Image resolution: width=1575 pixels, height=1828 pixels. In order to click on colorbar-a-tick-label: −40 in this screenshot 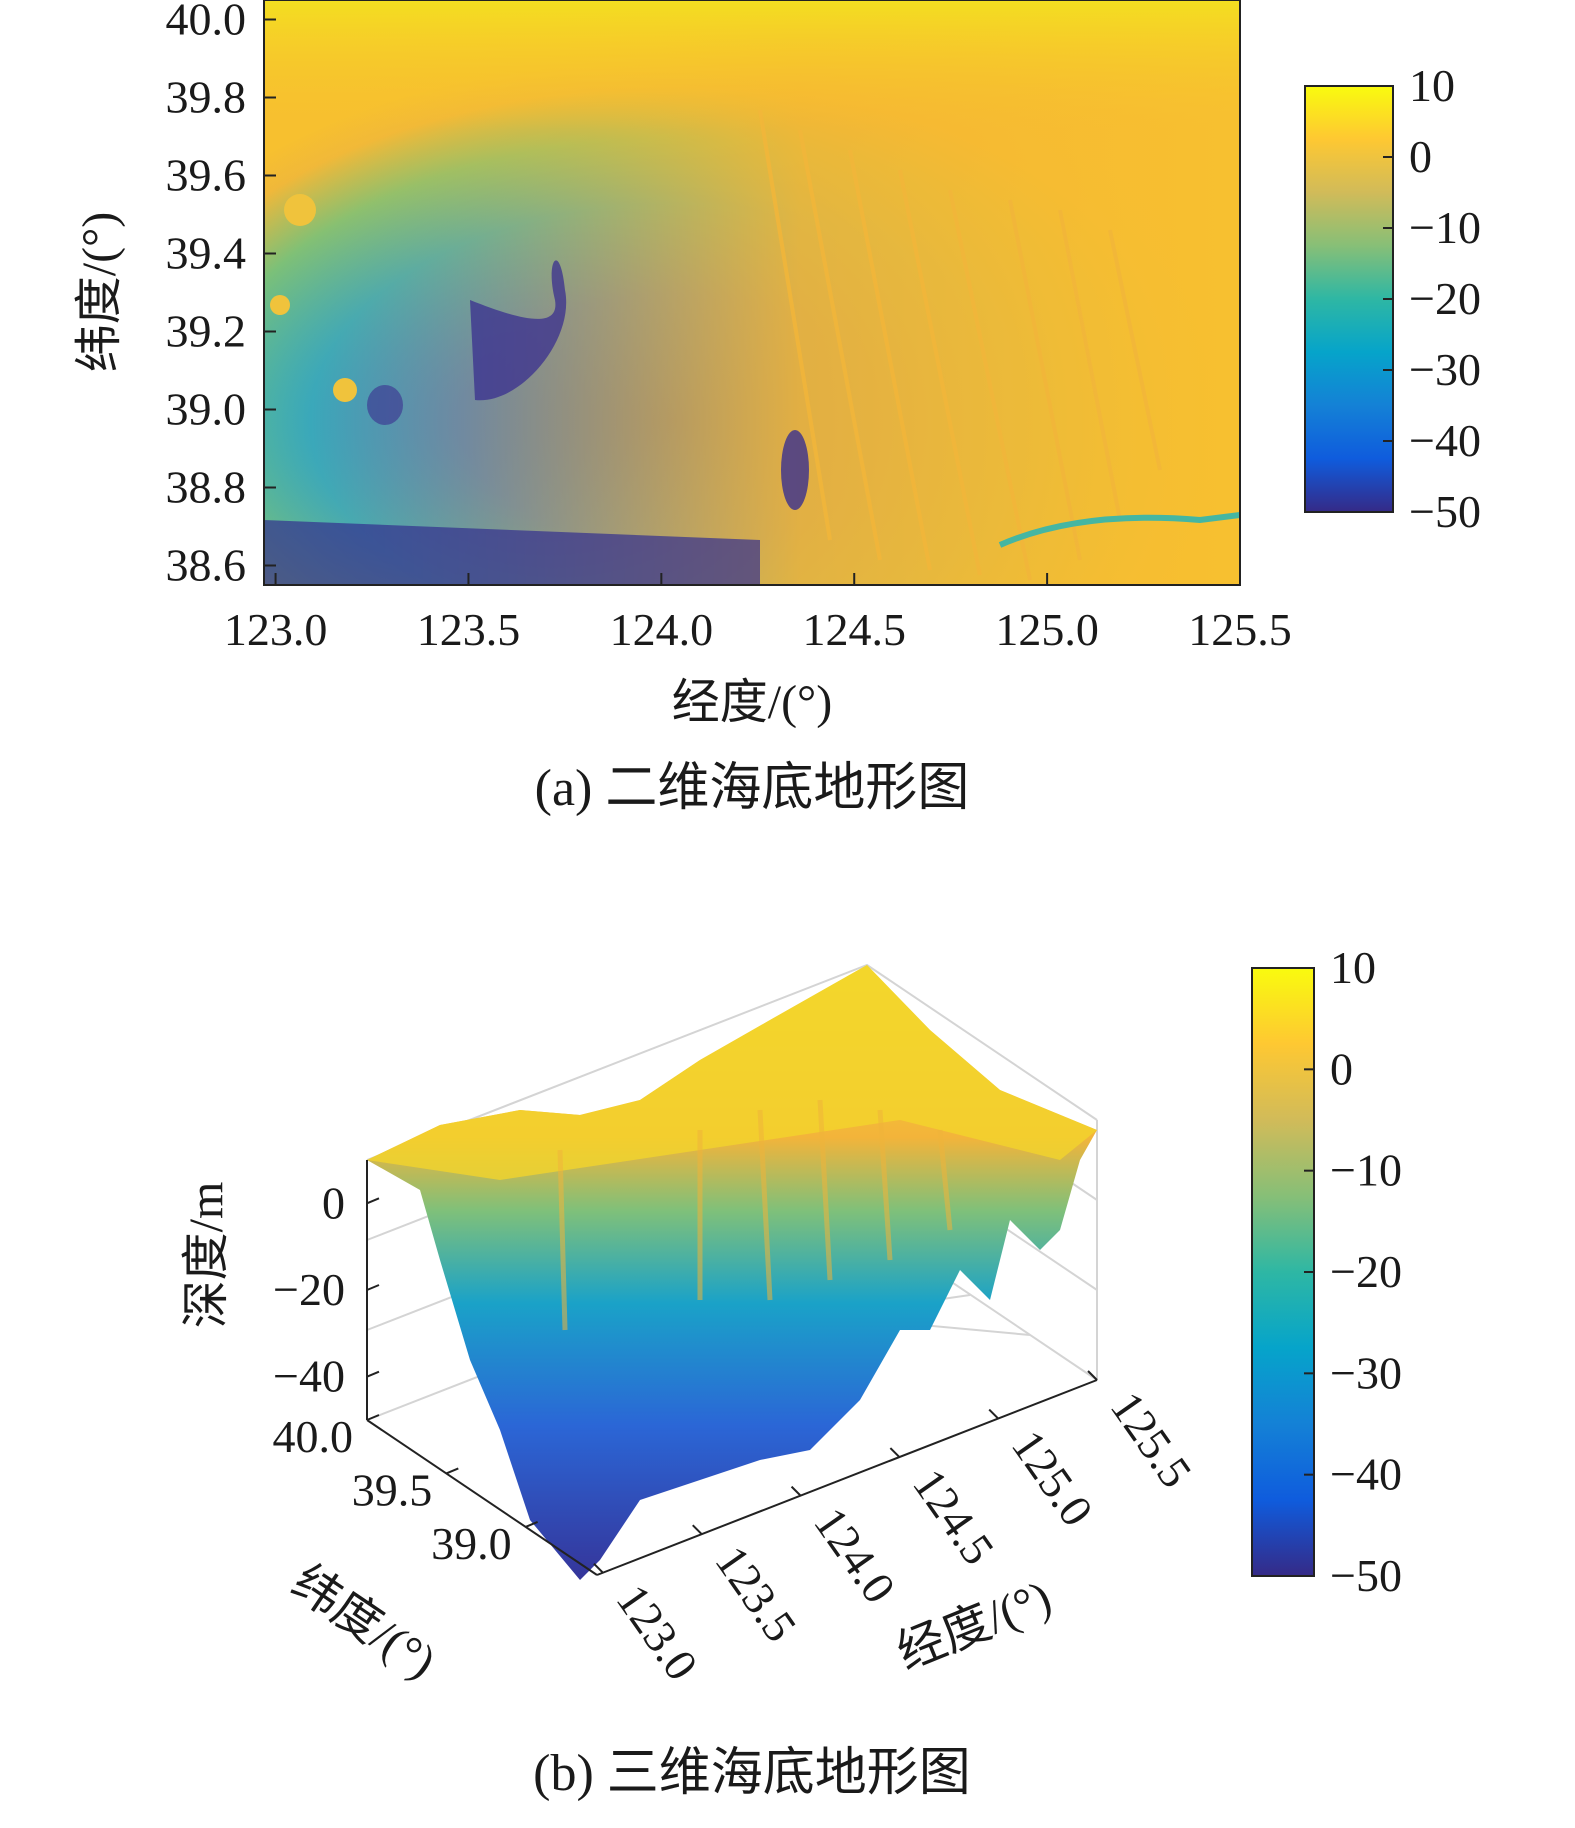, I will do `click(1445, 440)`.